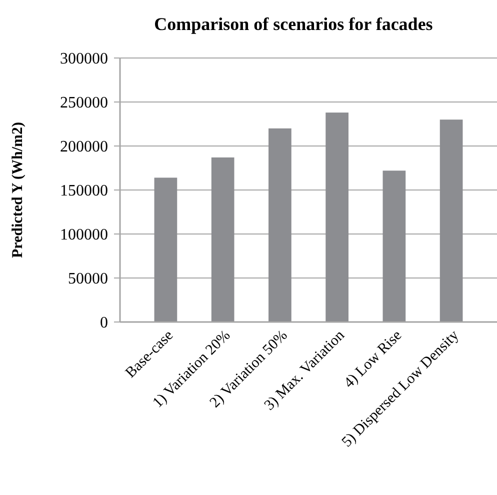 This screenshot has height=495, width=497. Describe the element at coordinates (88, 279) in the screenshot. I see `y-tick-label: 50000` at that location.